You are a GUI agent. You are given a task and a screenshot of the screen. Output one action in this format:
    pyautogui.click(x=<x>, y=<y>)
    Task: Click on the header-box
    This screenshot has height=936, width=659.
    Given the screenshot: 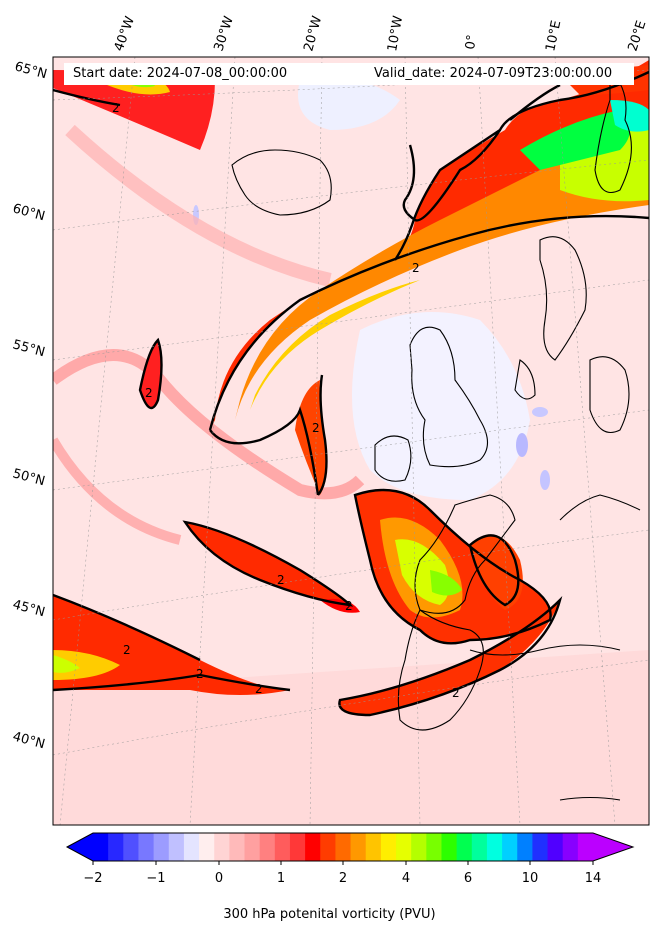 What is the action you would take?
    pyautogui.click(x=349, y=74)
    